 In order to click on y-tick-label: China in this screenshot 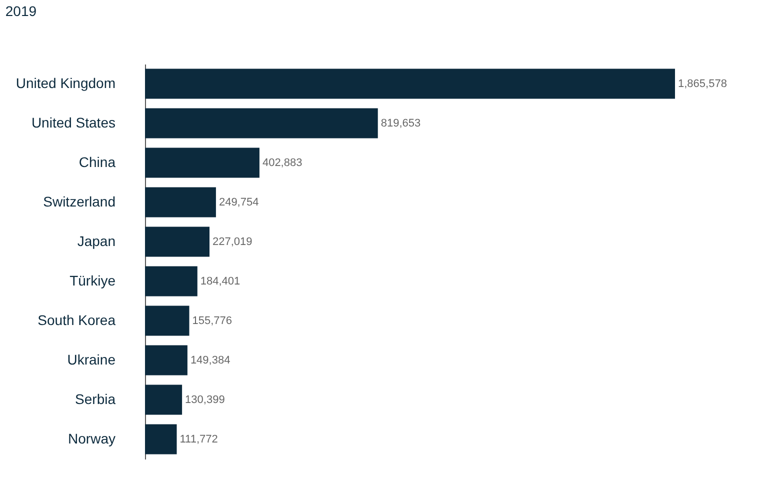, I will do `click(97, 162)`.